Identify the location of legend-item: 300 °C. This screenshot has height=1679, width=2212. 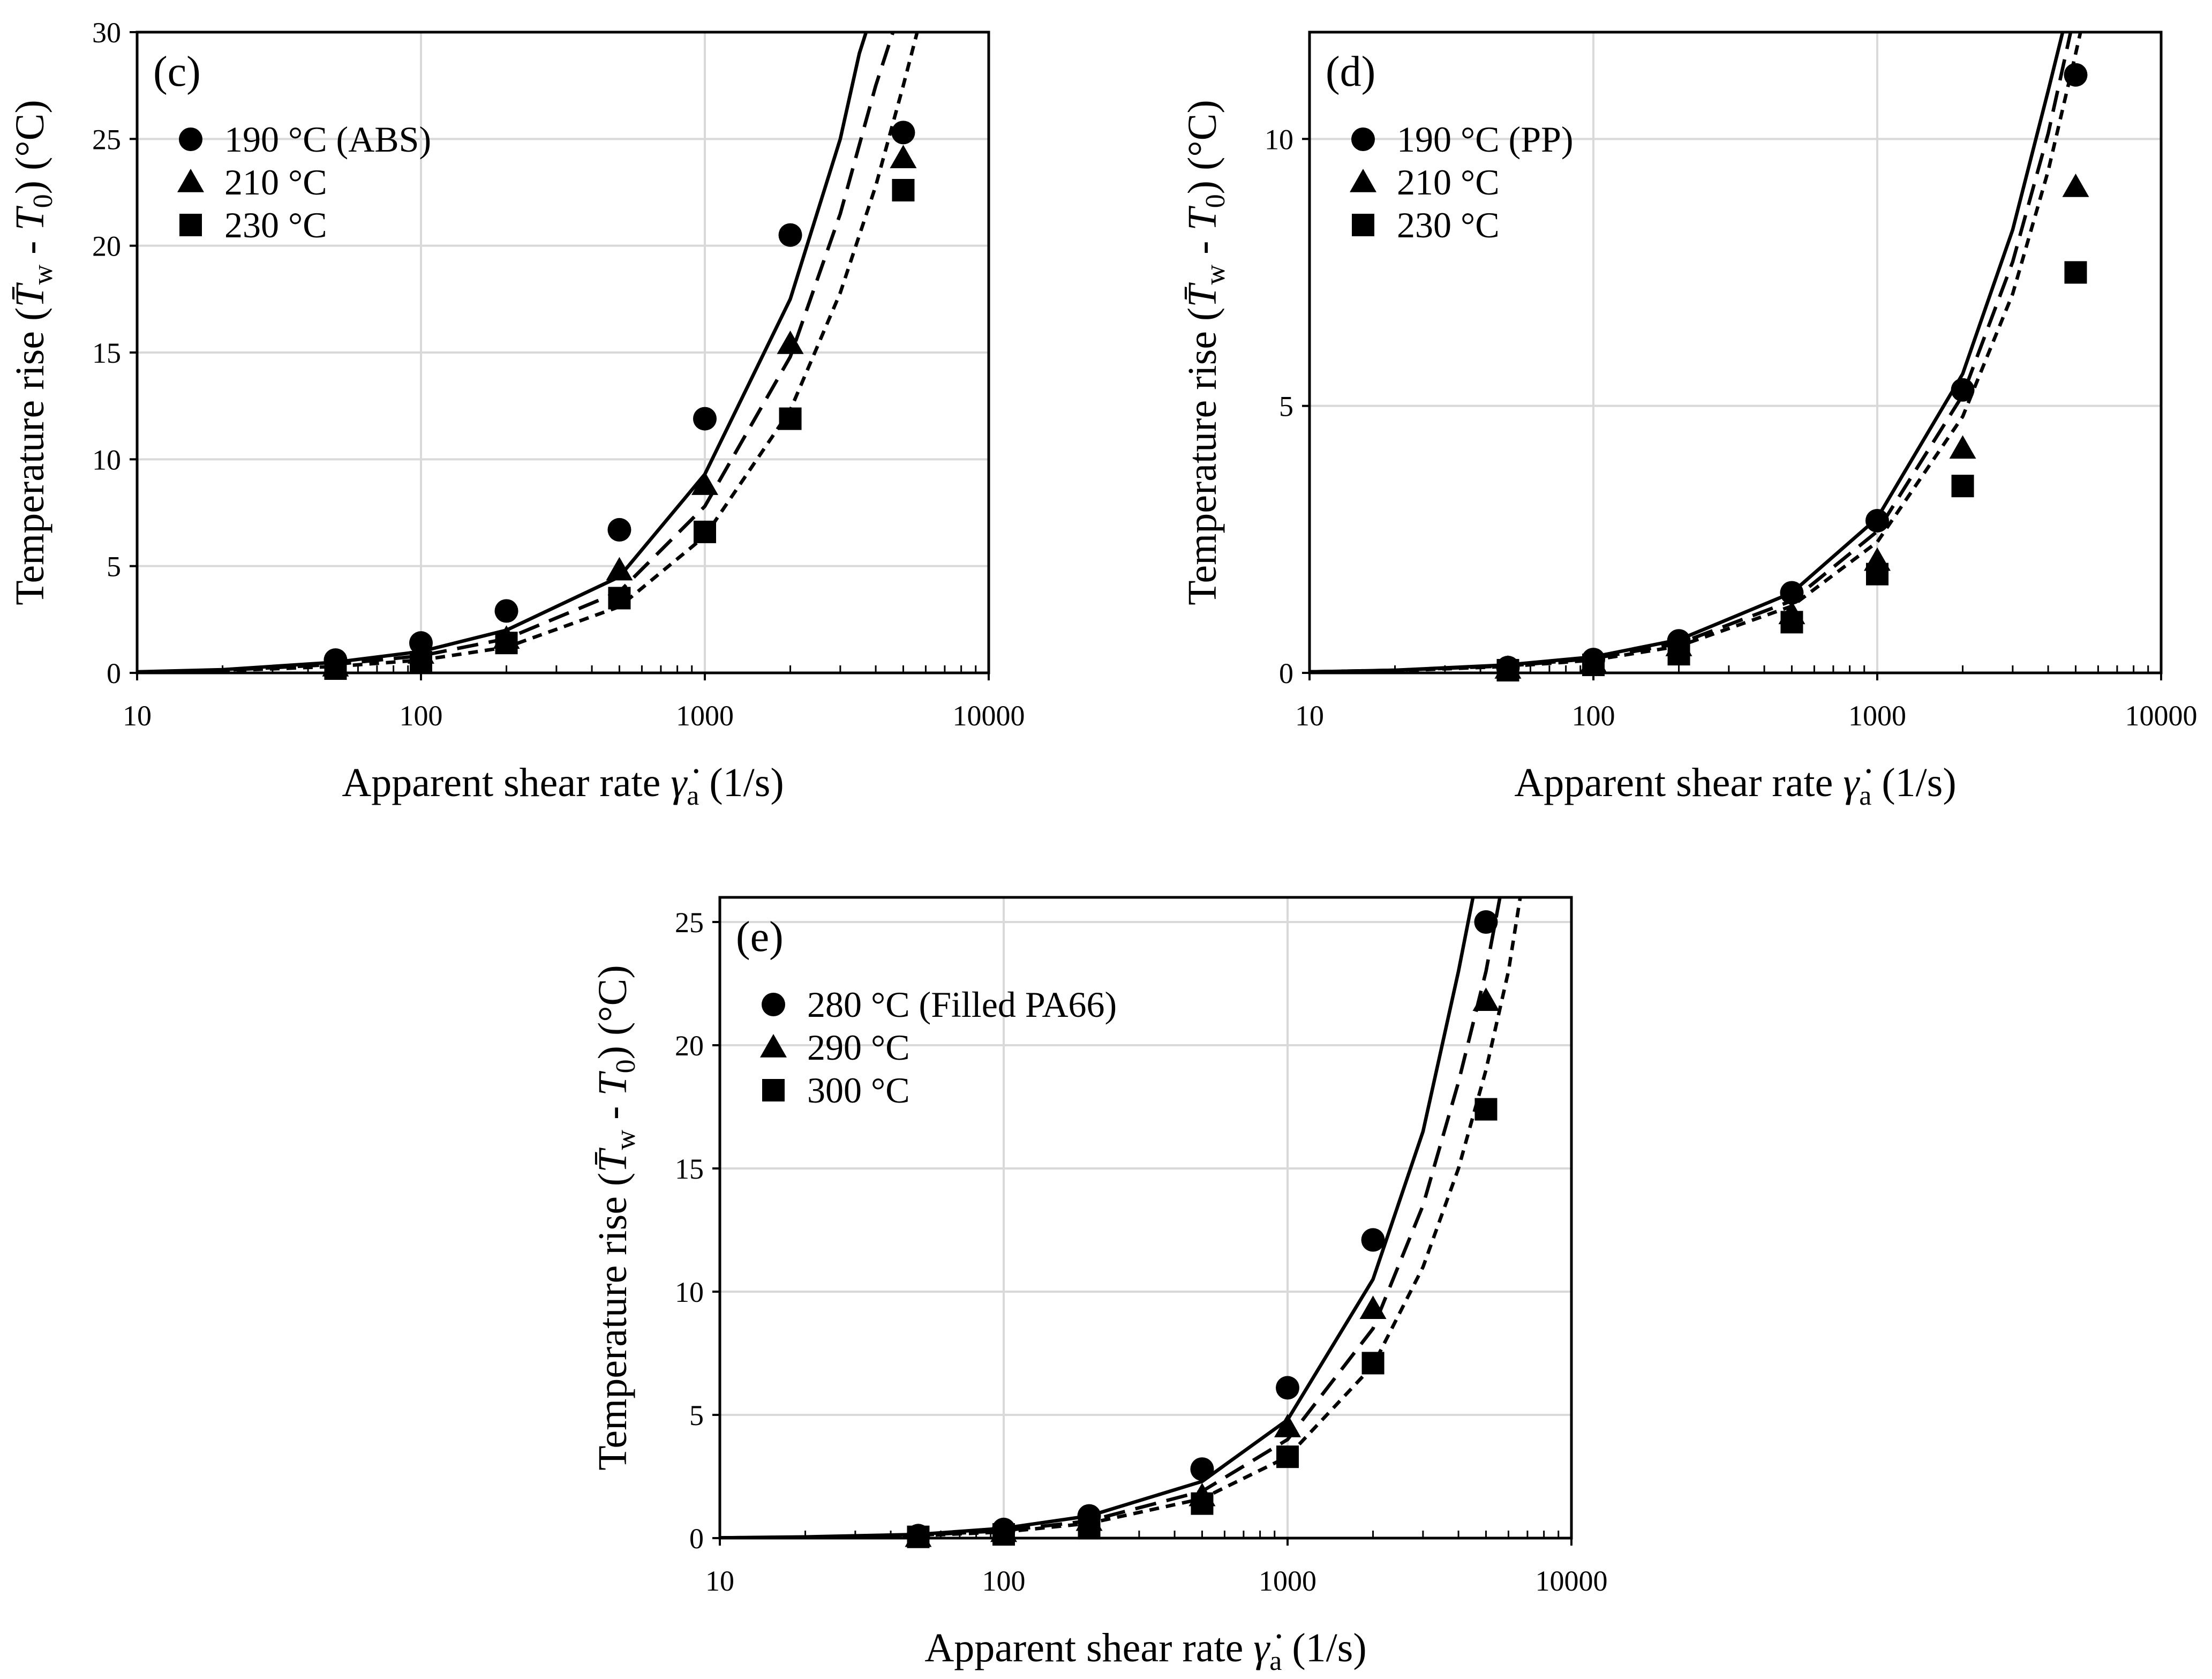
(836, 1090).